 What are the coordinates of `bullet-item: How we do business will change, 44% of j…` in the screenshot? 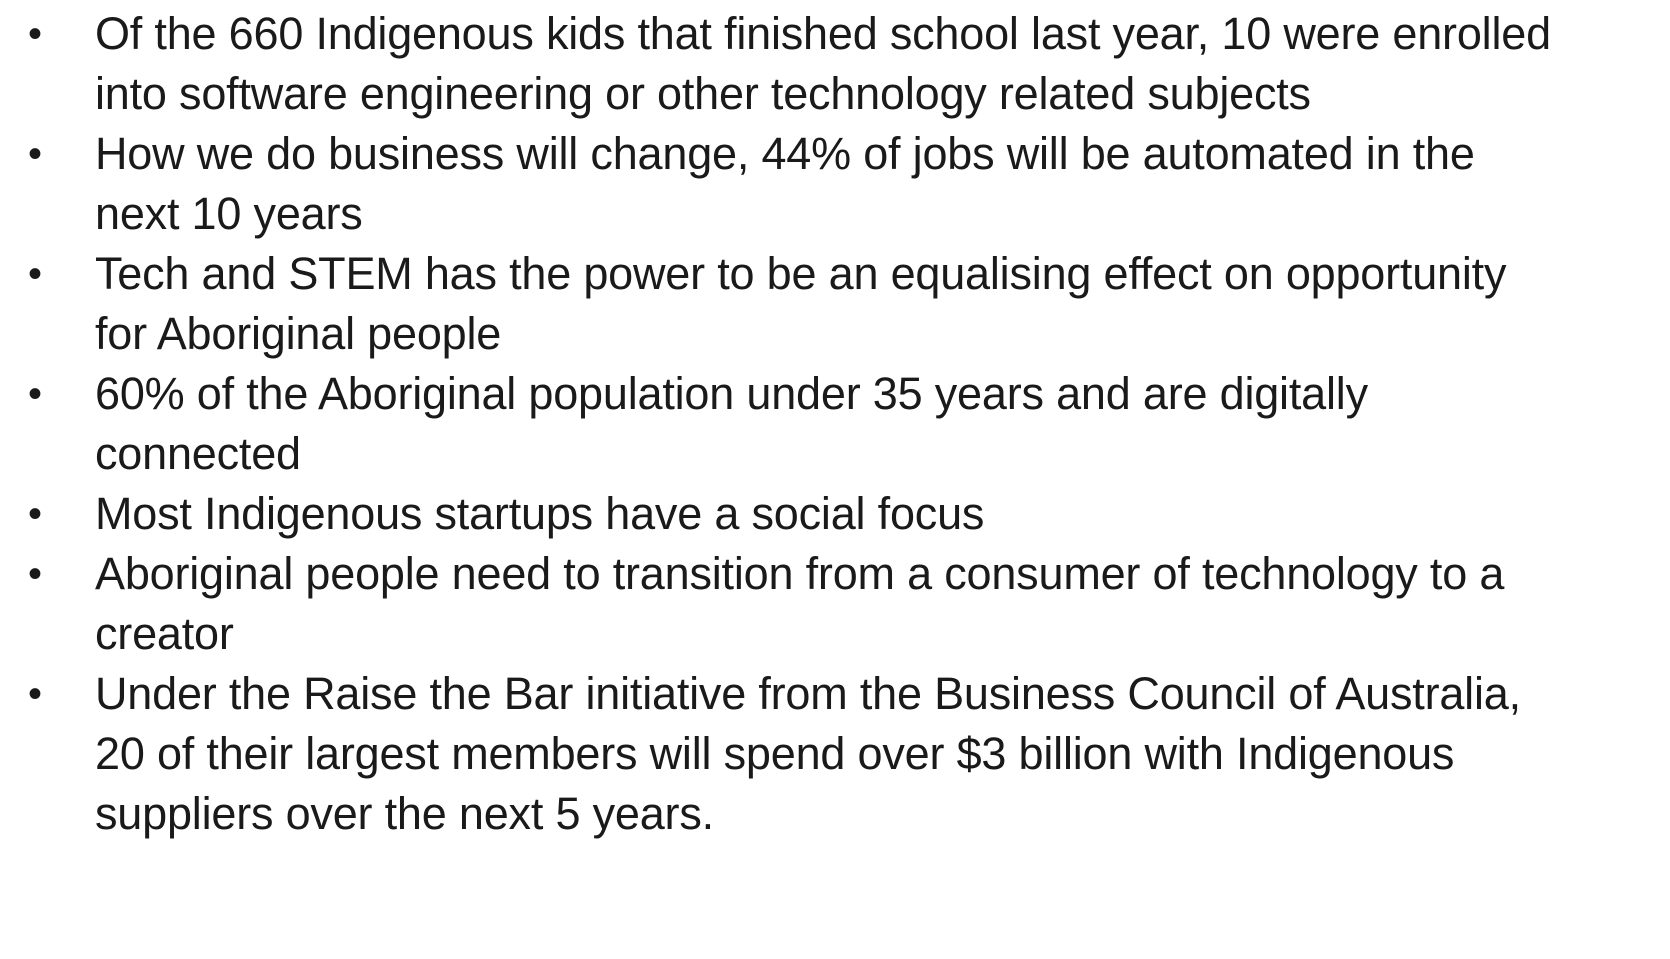 It's located at (780, 184).